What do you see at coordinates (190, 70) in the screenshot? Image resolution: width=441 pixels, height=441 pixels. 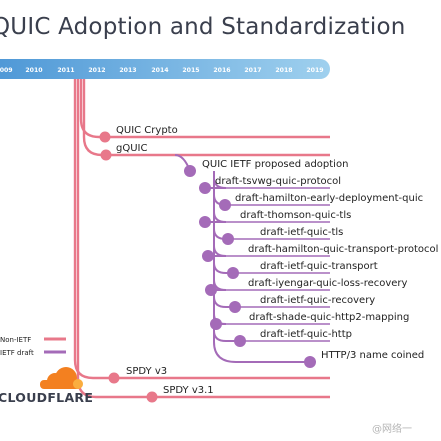 I see `year-tick-label: 2015` at bounding box center [190, 70].